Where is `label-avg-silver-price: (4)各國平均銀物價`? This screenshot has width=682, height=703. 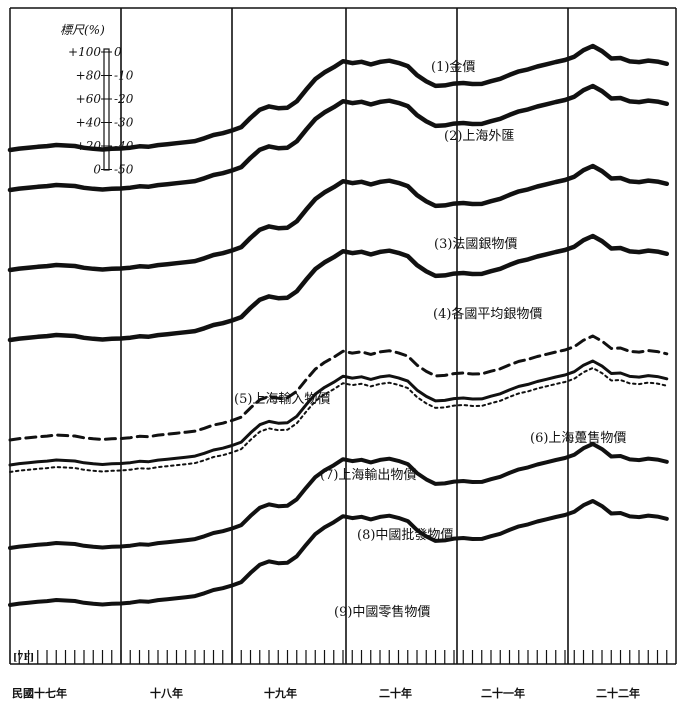
label-avg-silver-price: (4)各國平均銀物價 is located at coordinates (487, 314).